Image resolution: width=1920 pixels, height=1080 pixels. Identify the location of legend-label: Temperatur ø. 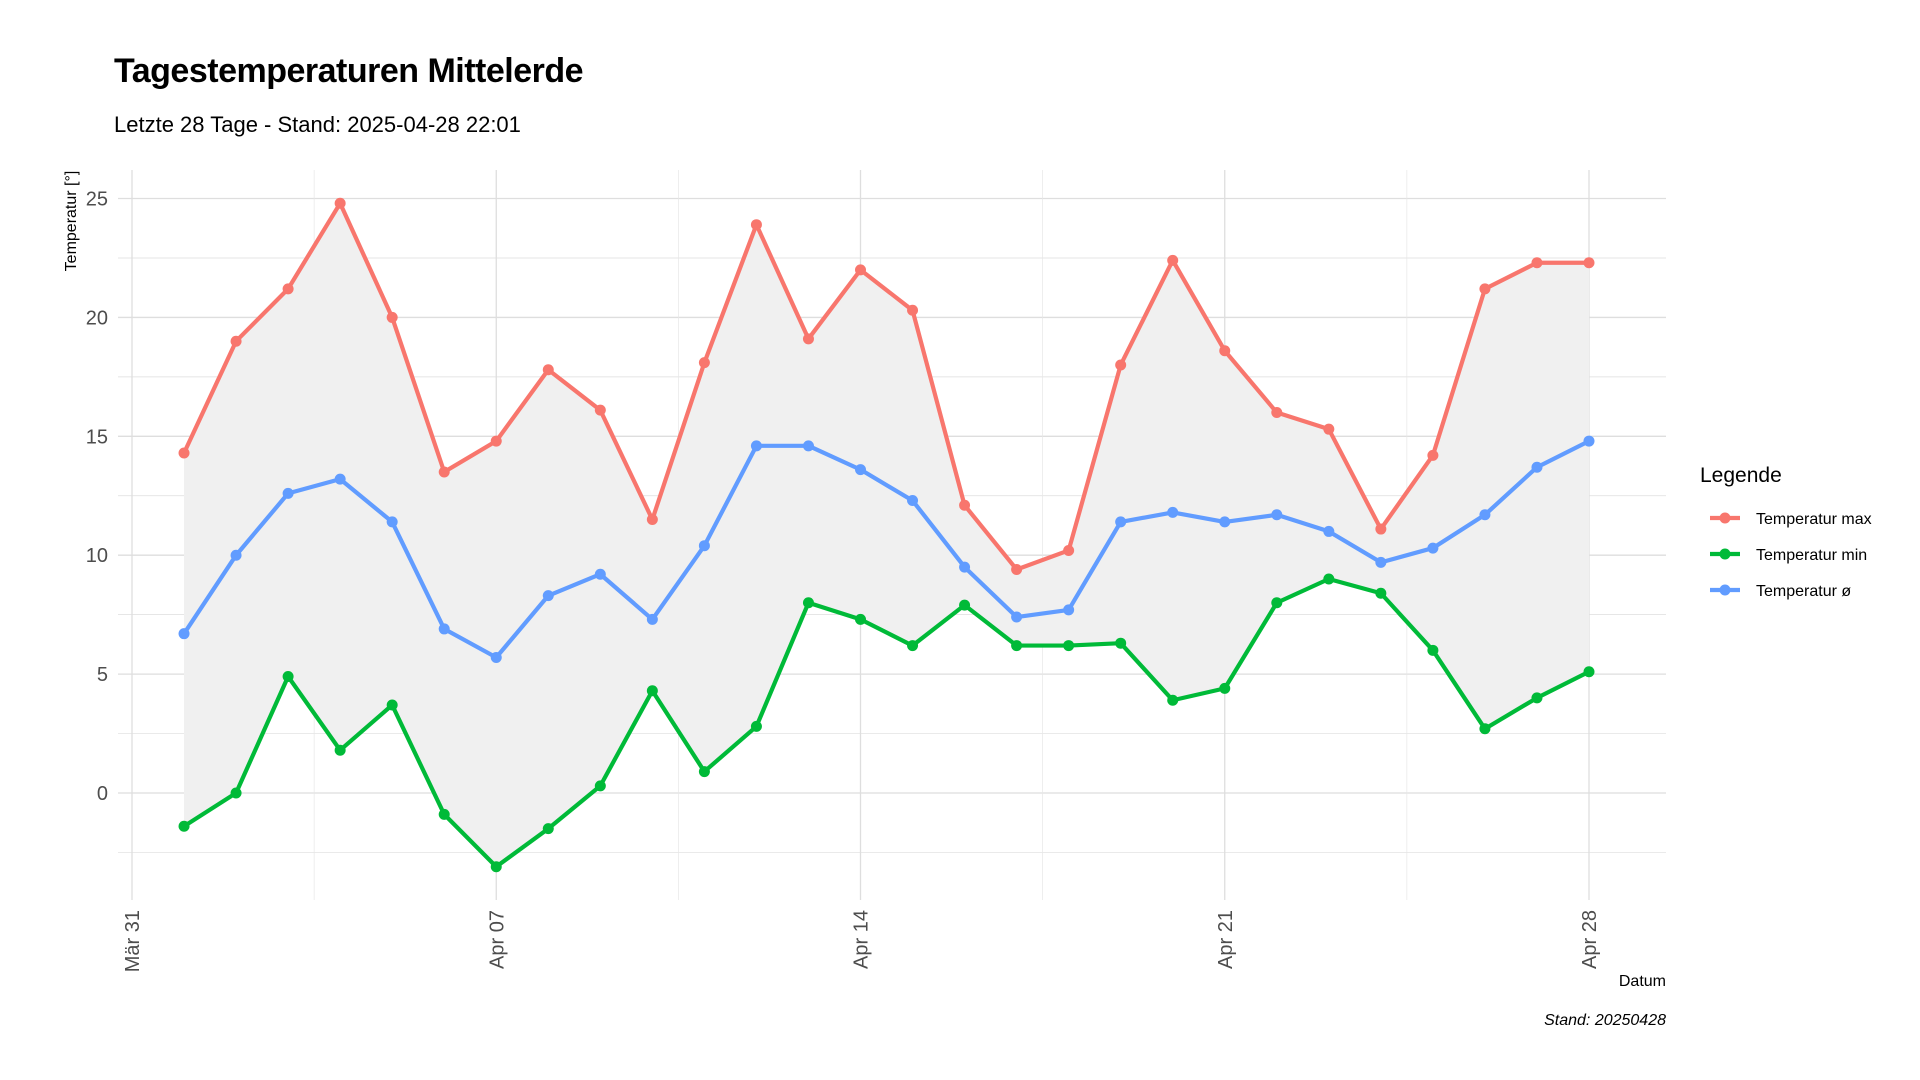
(1803, 591).